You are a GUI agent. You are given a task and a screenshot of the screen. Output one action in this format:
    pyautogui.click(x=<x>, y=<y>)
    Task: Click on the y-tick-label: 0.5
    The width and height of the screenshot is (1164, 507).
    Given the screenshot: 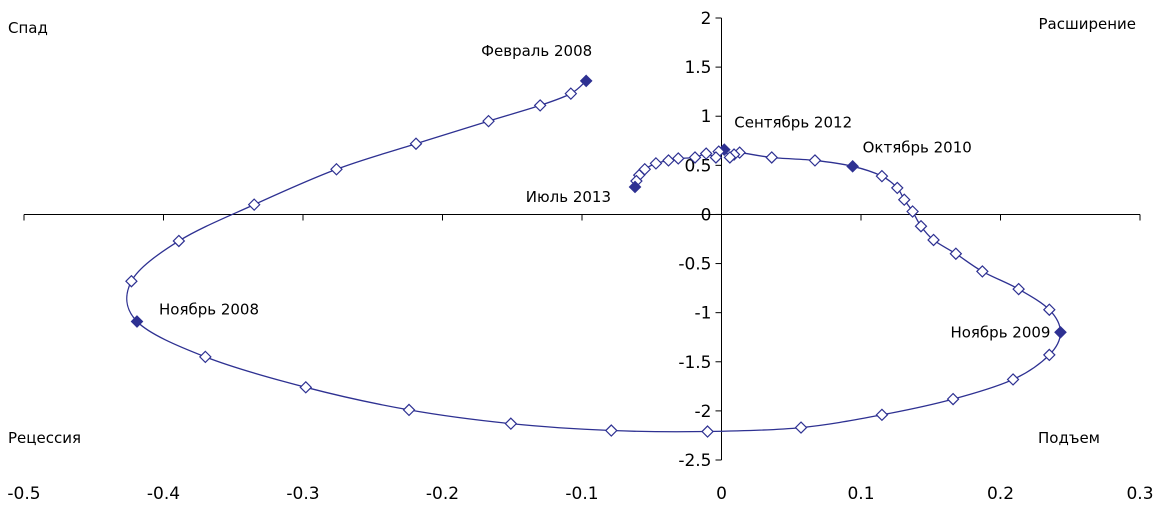 What is the action you would take?
    pyautogui.click(x=697, y=166)
    